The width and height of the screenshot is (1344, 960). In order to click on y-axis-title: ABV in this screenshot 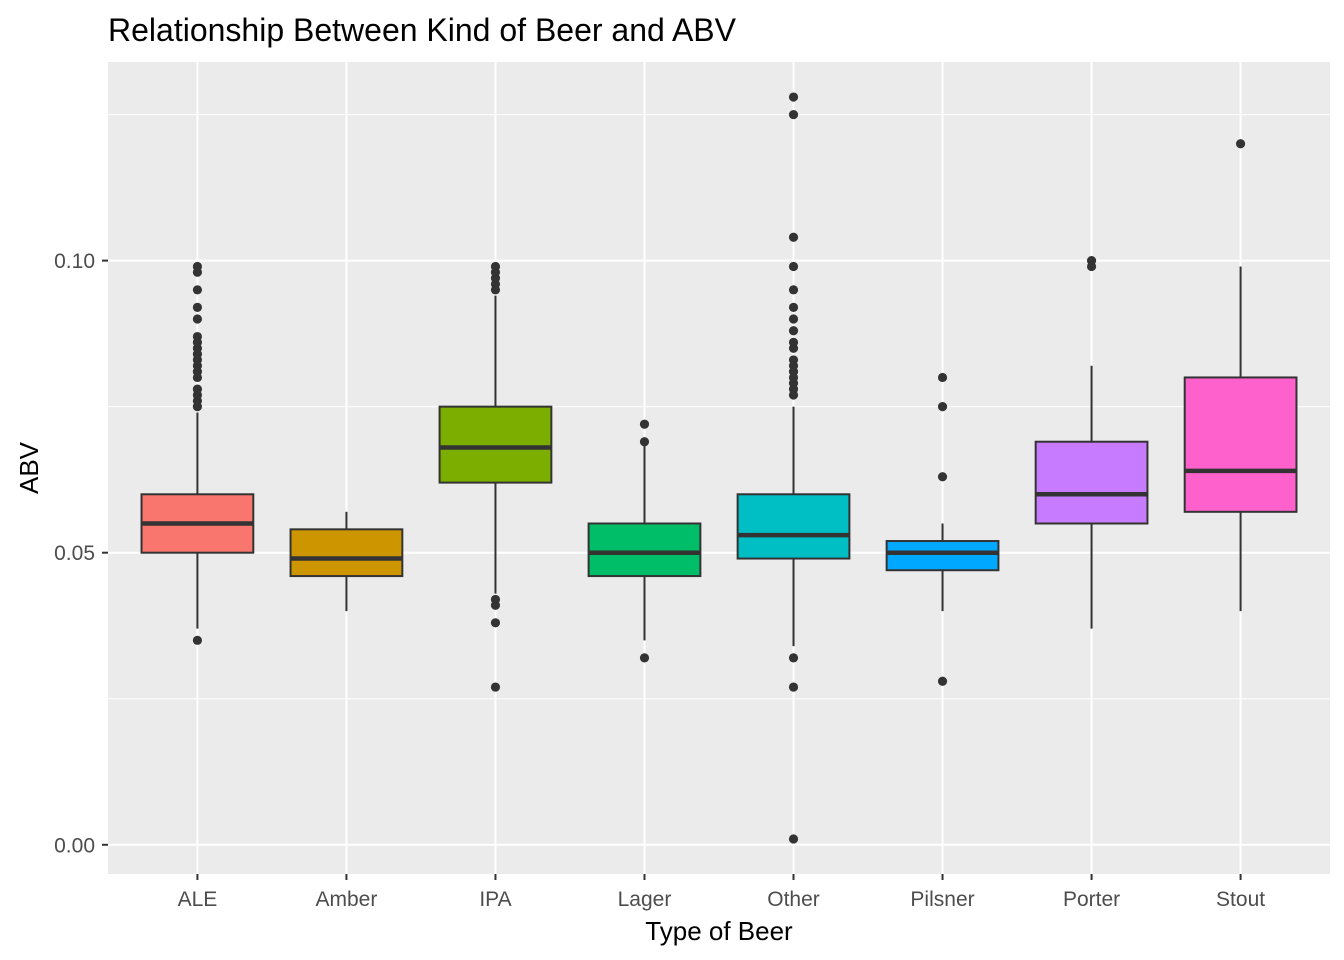, I will do `click(29, 467)`.